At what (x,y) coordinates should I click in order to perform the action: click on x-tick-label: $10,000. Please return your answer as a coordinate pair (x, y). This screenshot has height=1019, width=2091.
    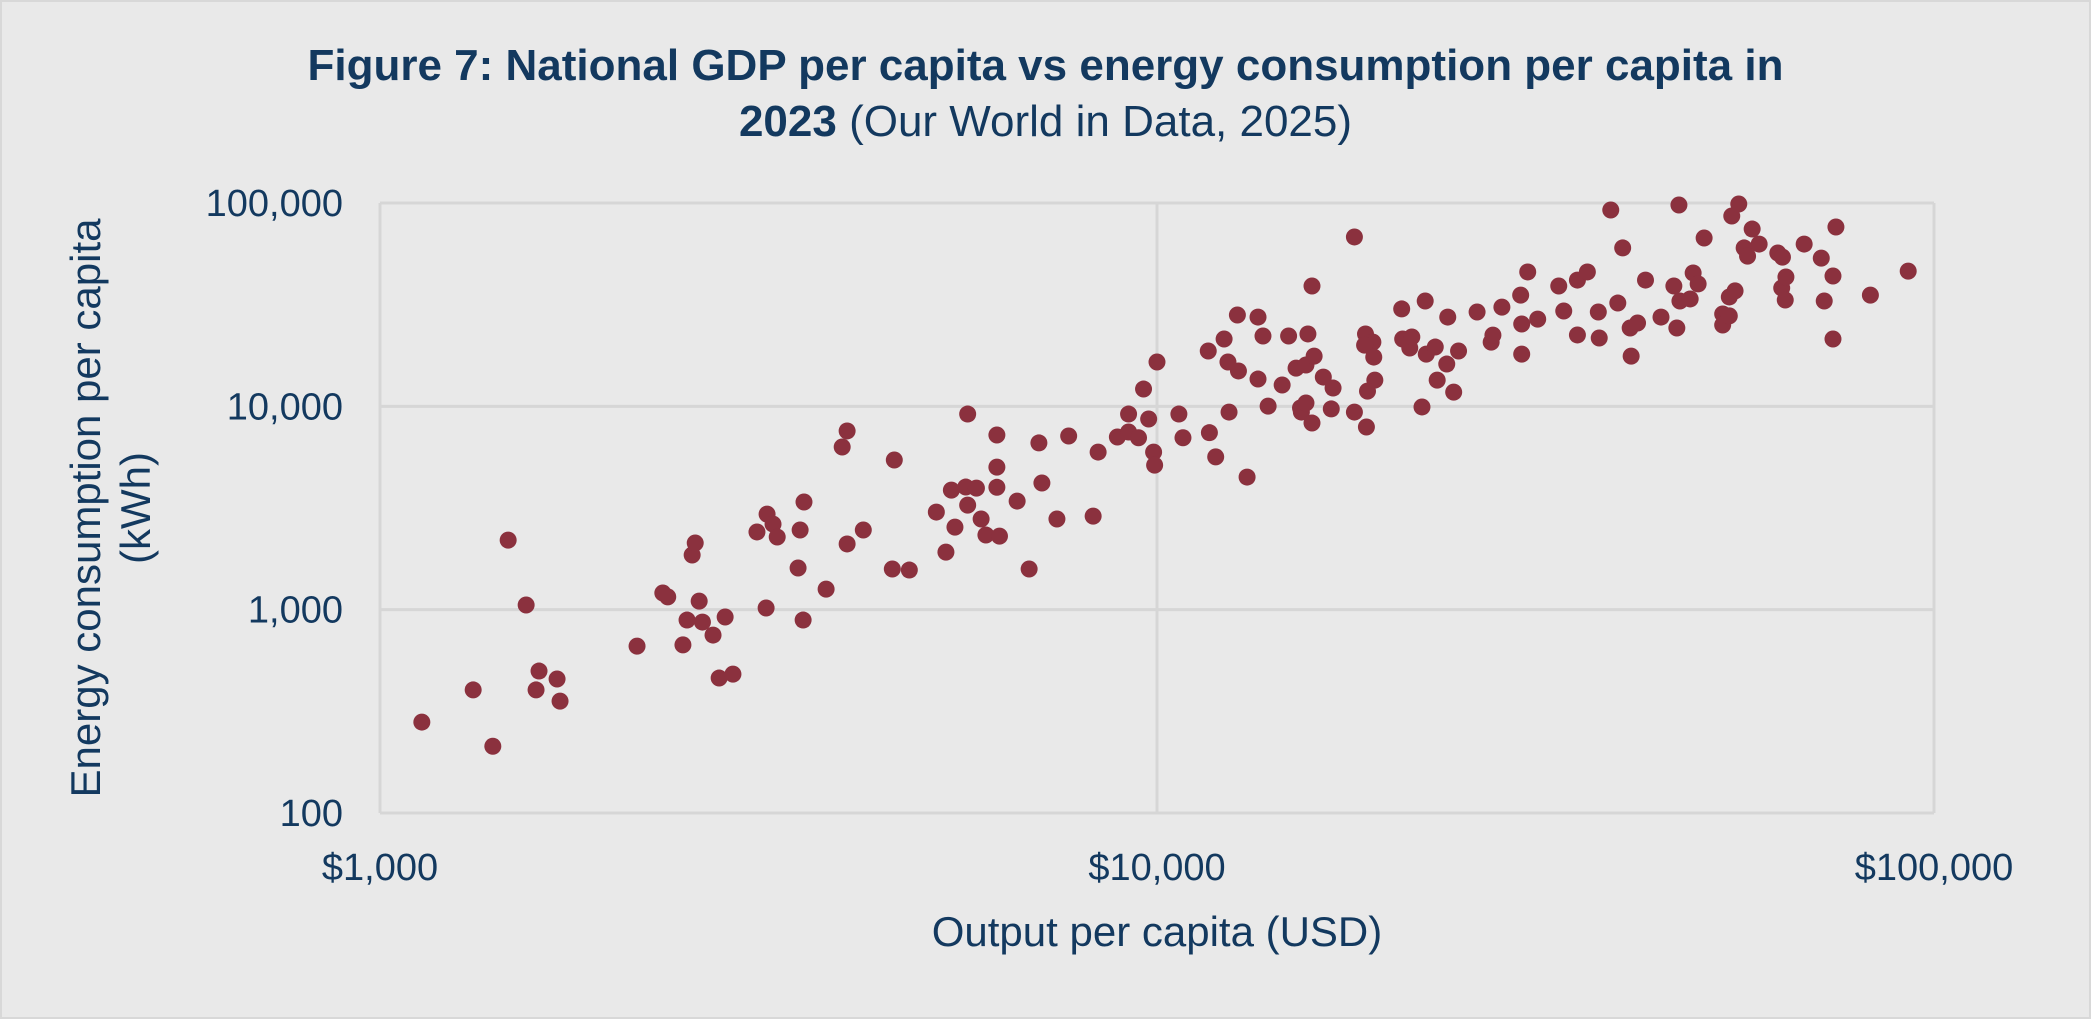
    Looking at the image, I should click on (1156, 868).